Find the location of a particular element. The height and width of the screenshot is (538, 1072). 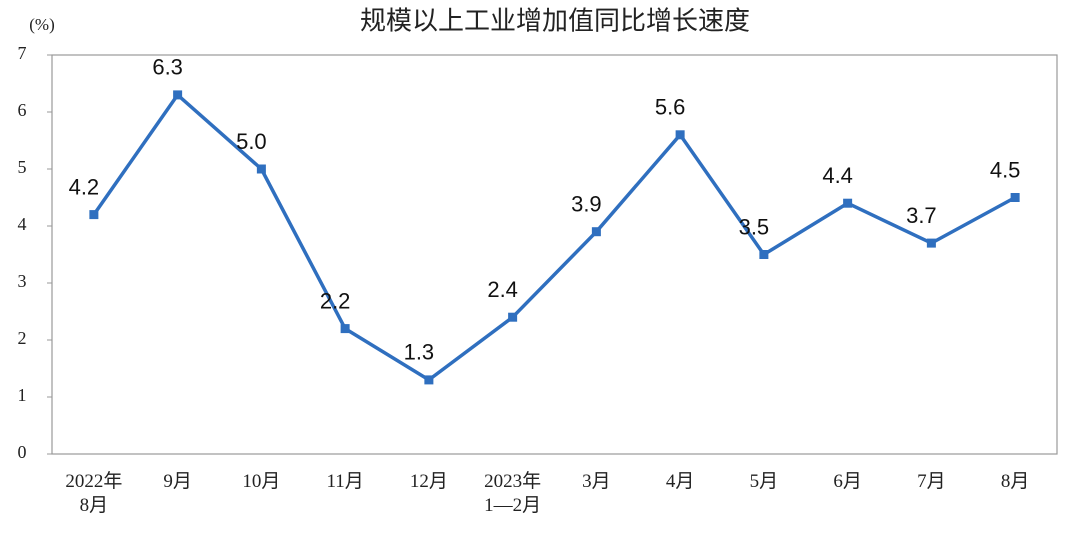

x-tick-label: 11月 is located at coordinates (345, 481).